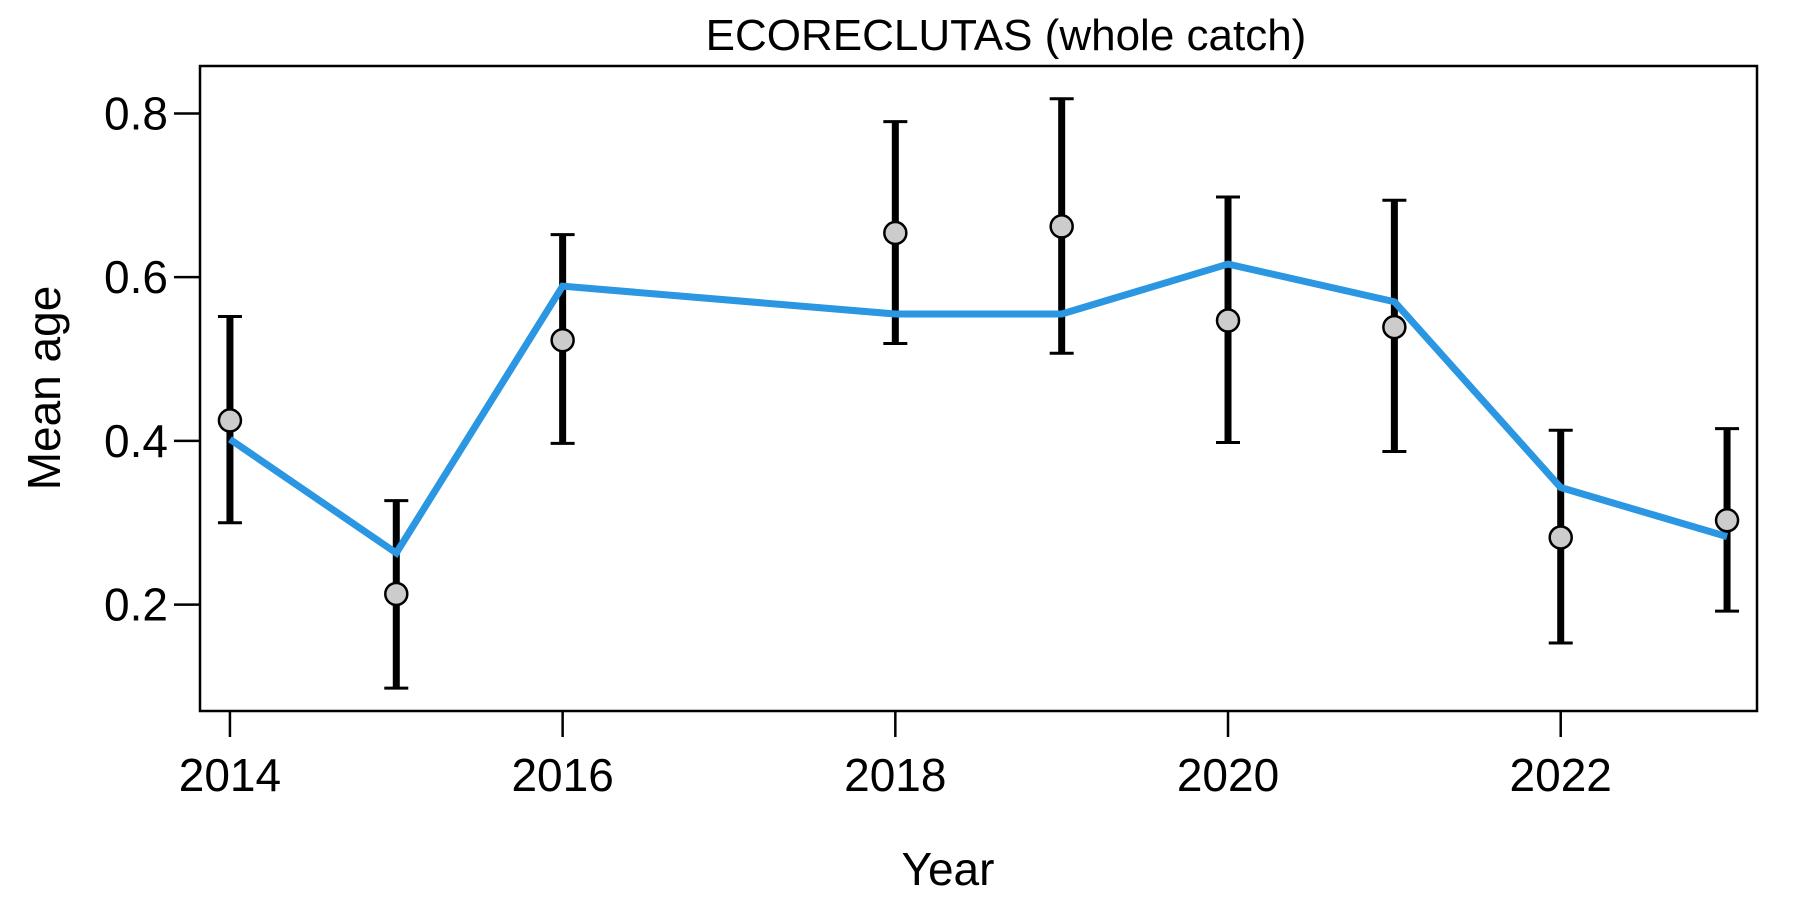  What do you see at coordinates (136, 113) in the screenshot?
I see `y-tick-label: 0.8` at bounding box center [136, 113].